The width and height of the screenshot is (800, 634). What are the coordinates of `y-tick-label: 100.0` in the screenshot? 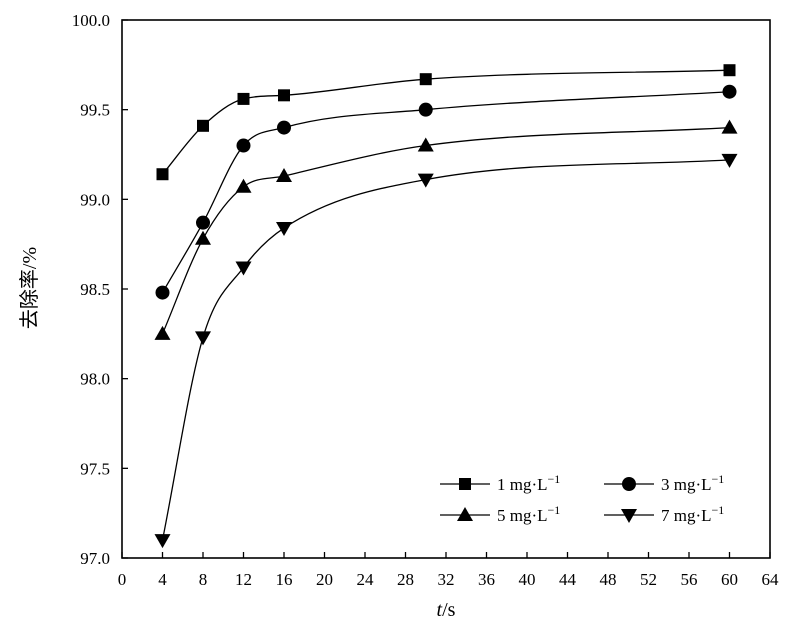 It's located at (91, 20).